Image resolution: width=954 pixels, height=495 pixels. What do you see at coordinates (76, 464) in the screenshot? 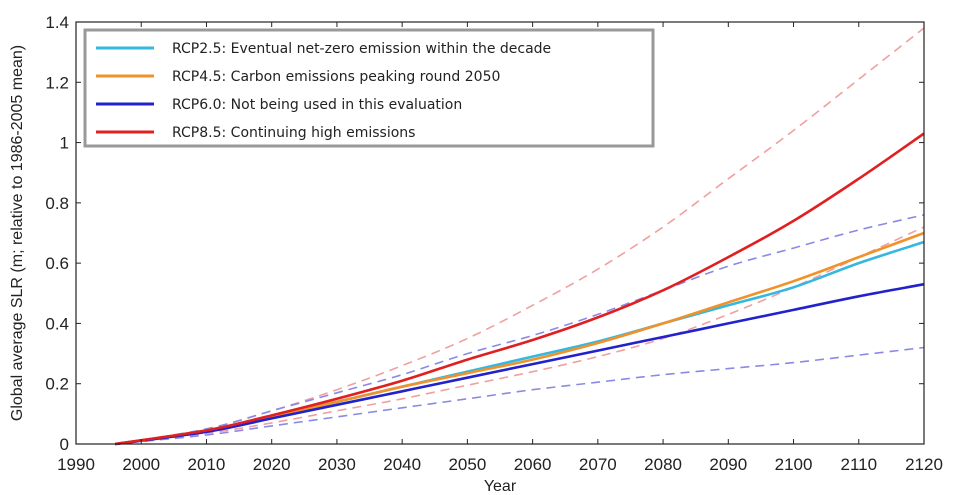
I see `x-tick-label: 1990` at bounding box center [76, 464].